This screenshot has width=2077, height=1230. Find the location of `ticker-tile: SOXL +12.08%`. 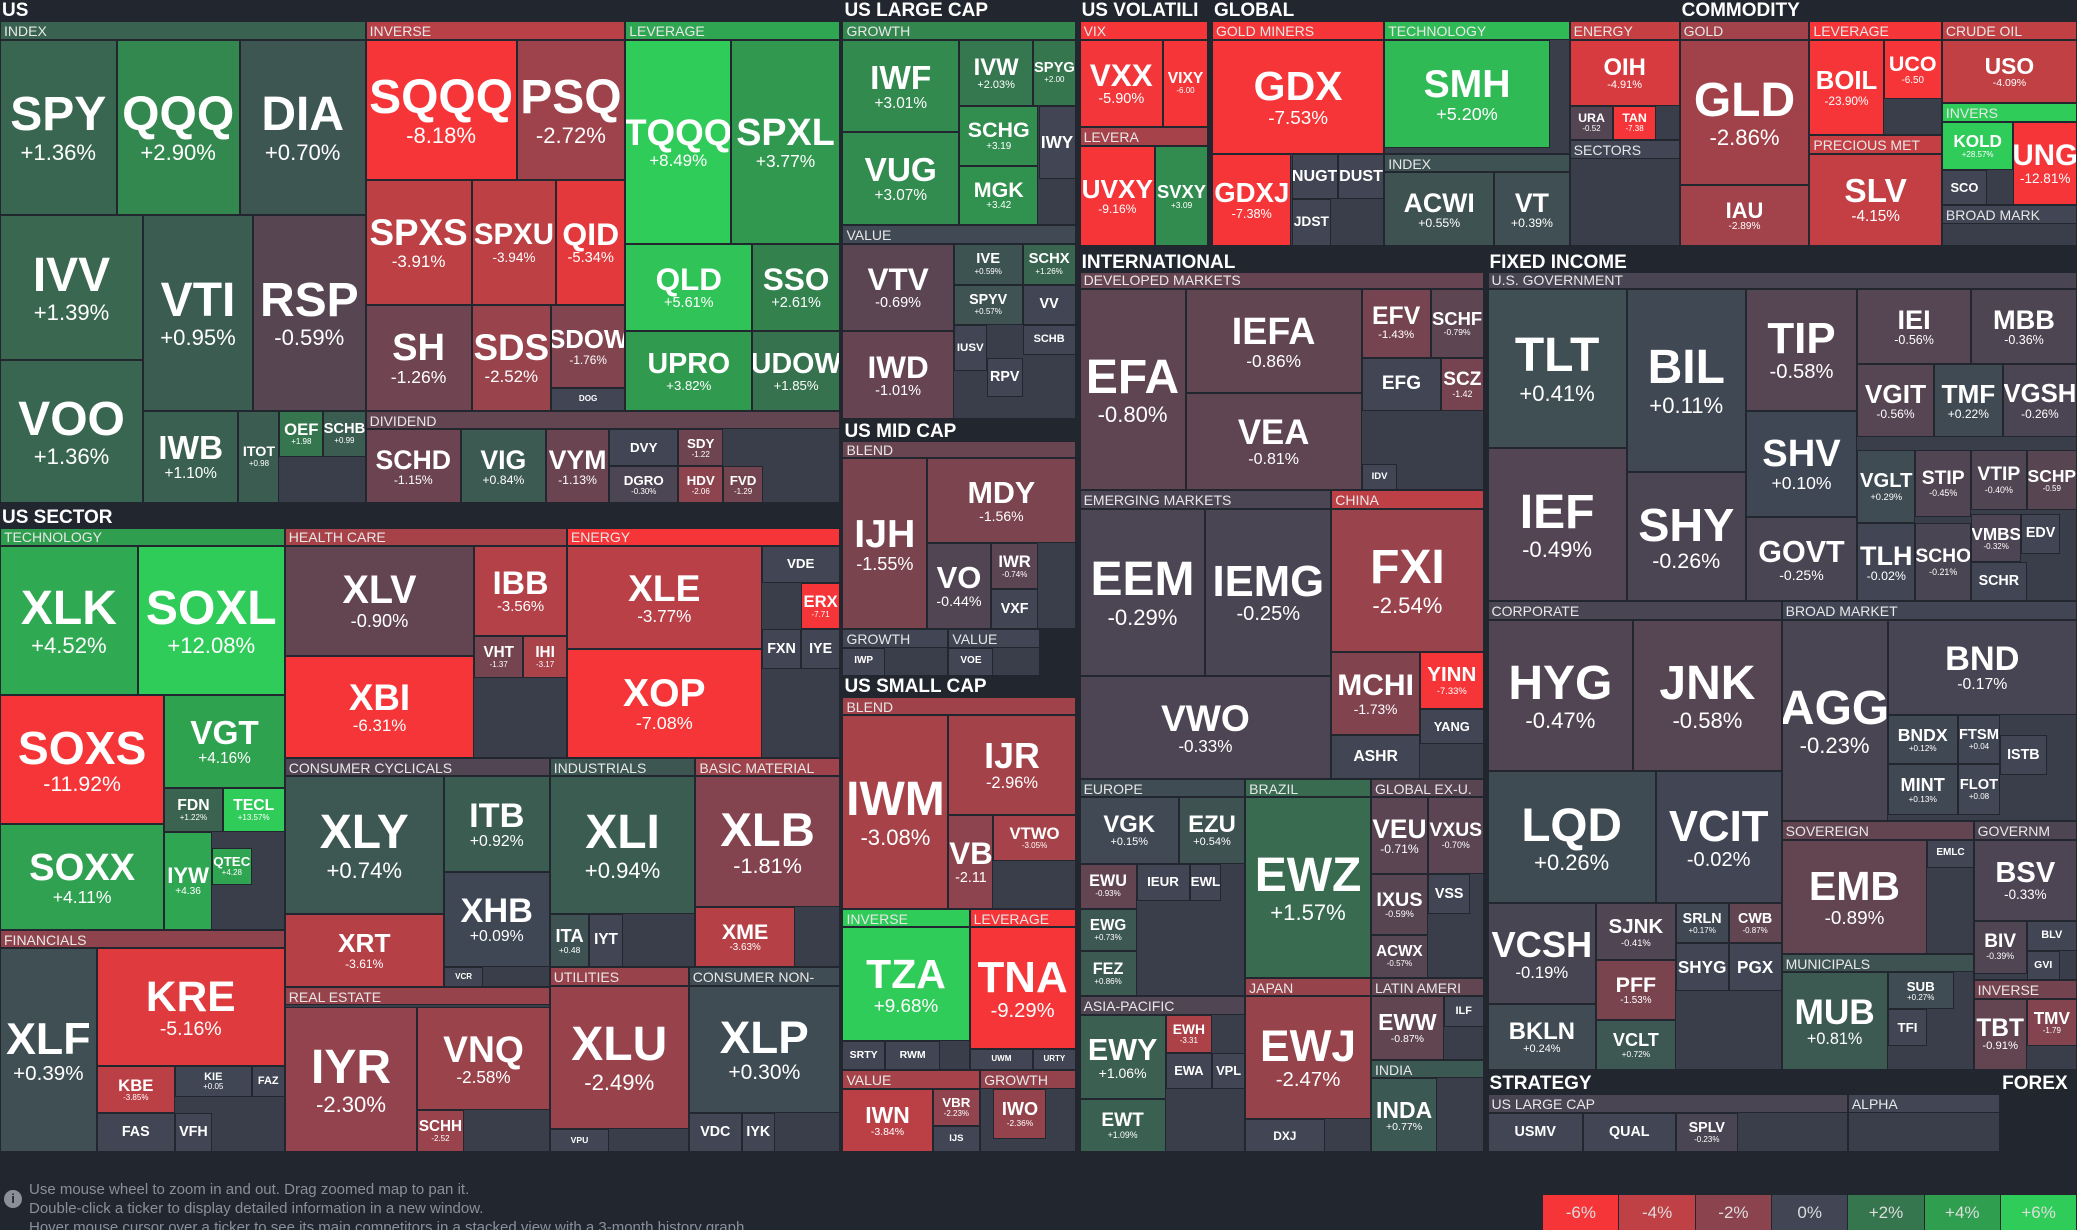

ticker-tile: SOXL +12.08% is located at coordinates (211, 620).